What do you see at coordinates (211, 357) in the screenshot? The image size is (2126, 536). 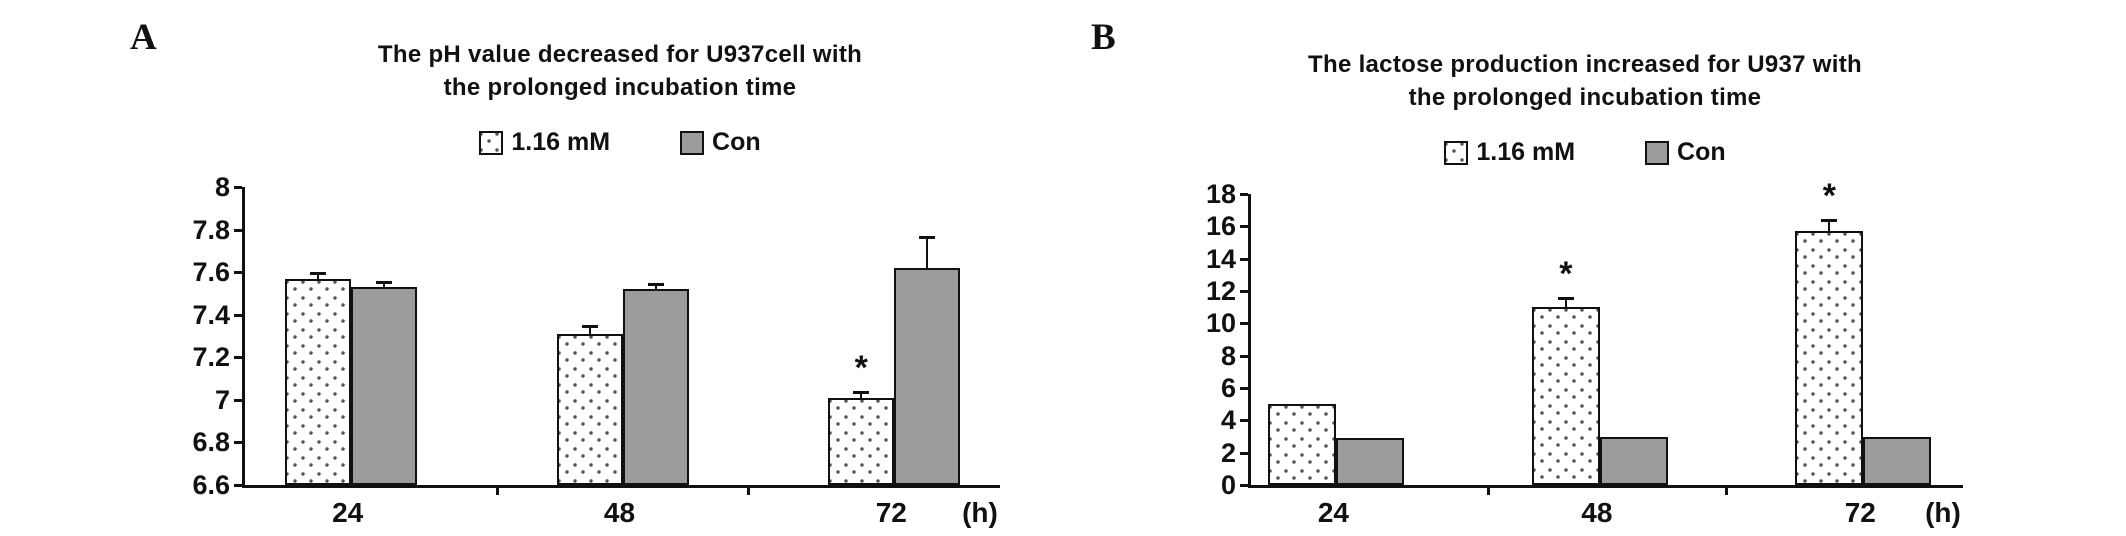 I see `y-tick-label: 7.2` at bounding box center [211, 357].